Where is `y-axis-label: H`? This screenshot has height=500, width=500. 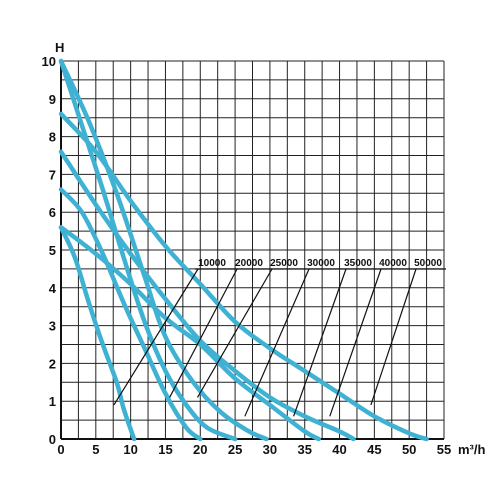 y-axis-label: H is located at coordinates (59, 47).